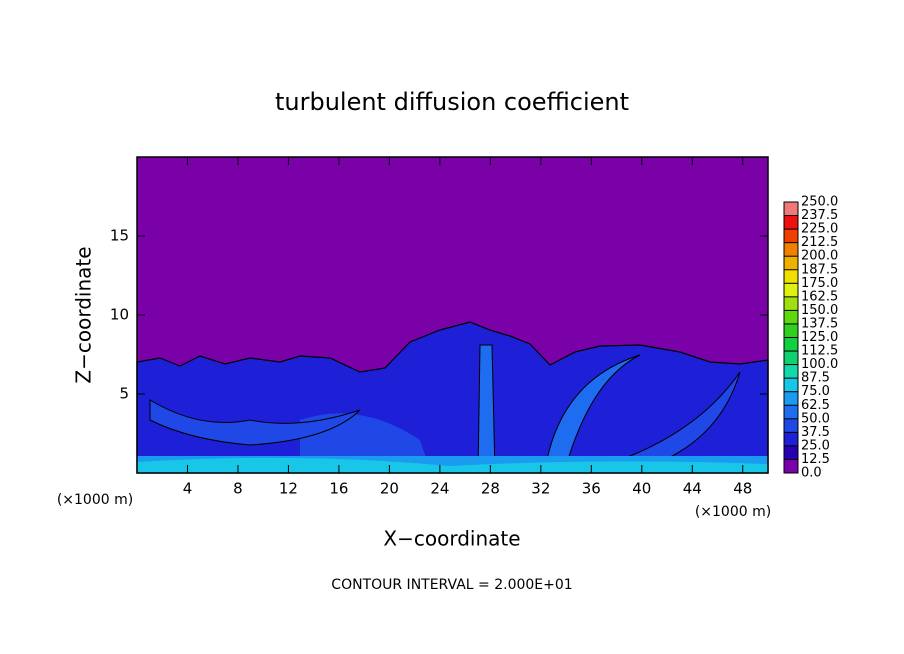 This screenshot has width=904, height=654. What do you see at coordinates (815, 378) in the screenshot?
I see `colorbar-tick-label: 87.5` at bounding box center [815, 378].